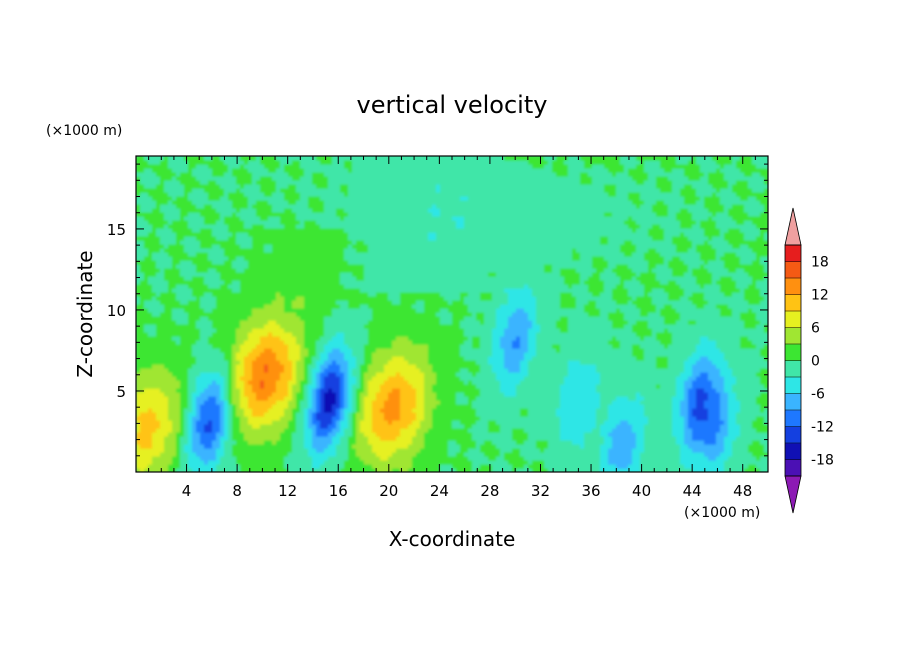  Describe the element at coordinates (793, 385) in the screenshot. I see `colorbar-bin` at that location.